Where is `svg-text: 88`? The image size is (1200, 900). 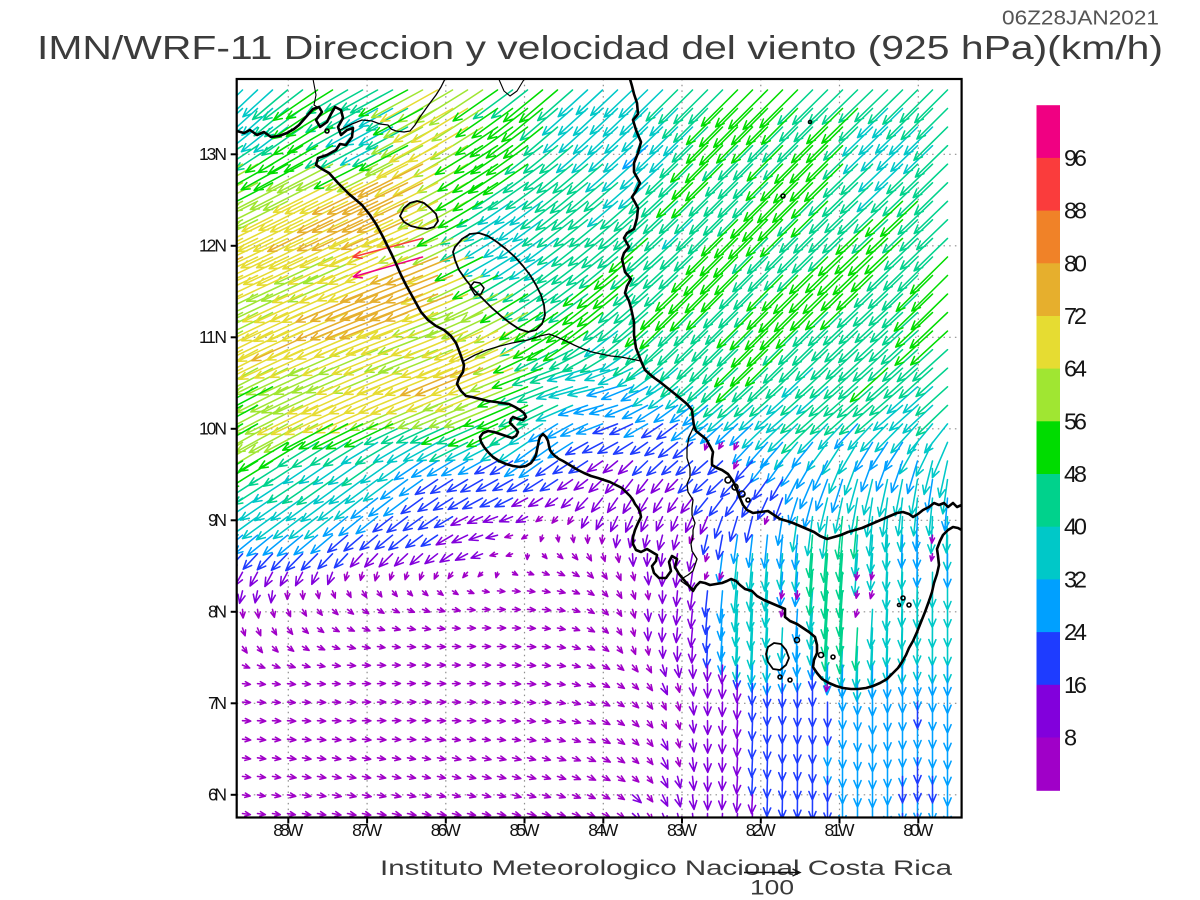 svg-text: 88 is located at coordinates (1075, 211).